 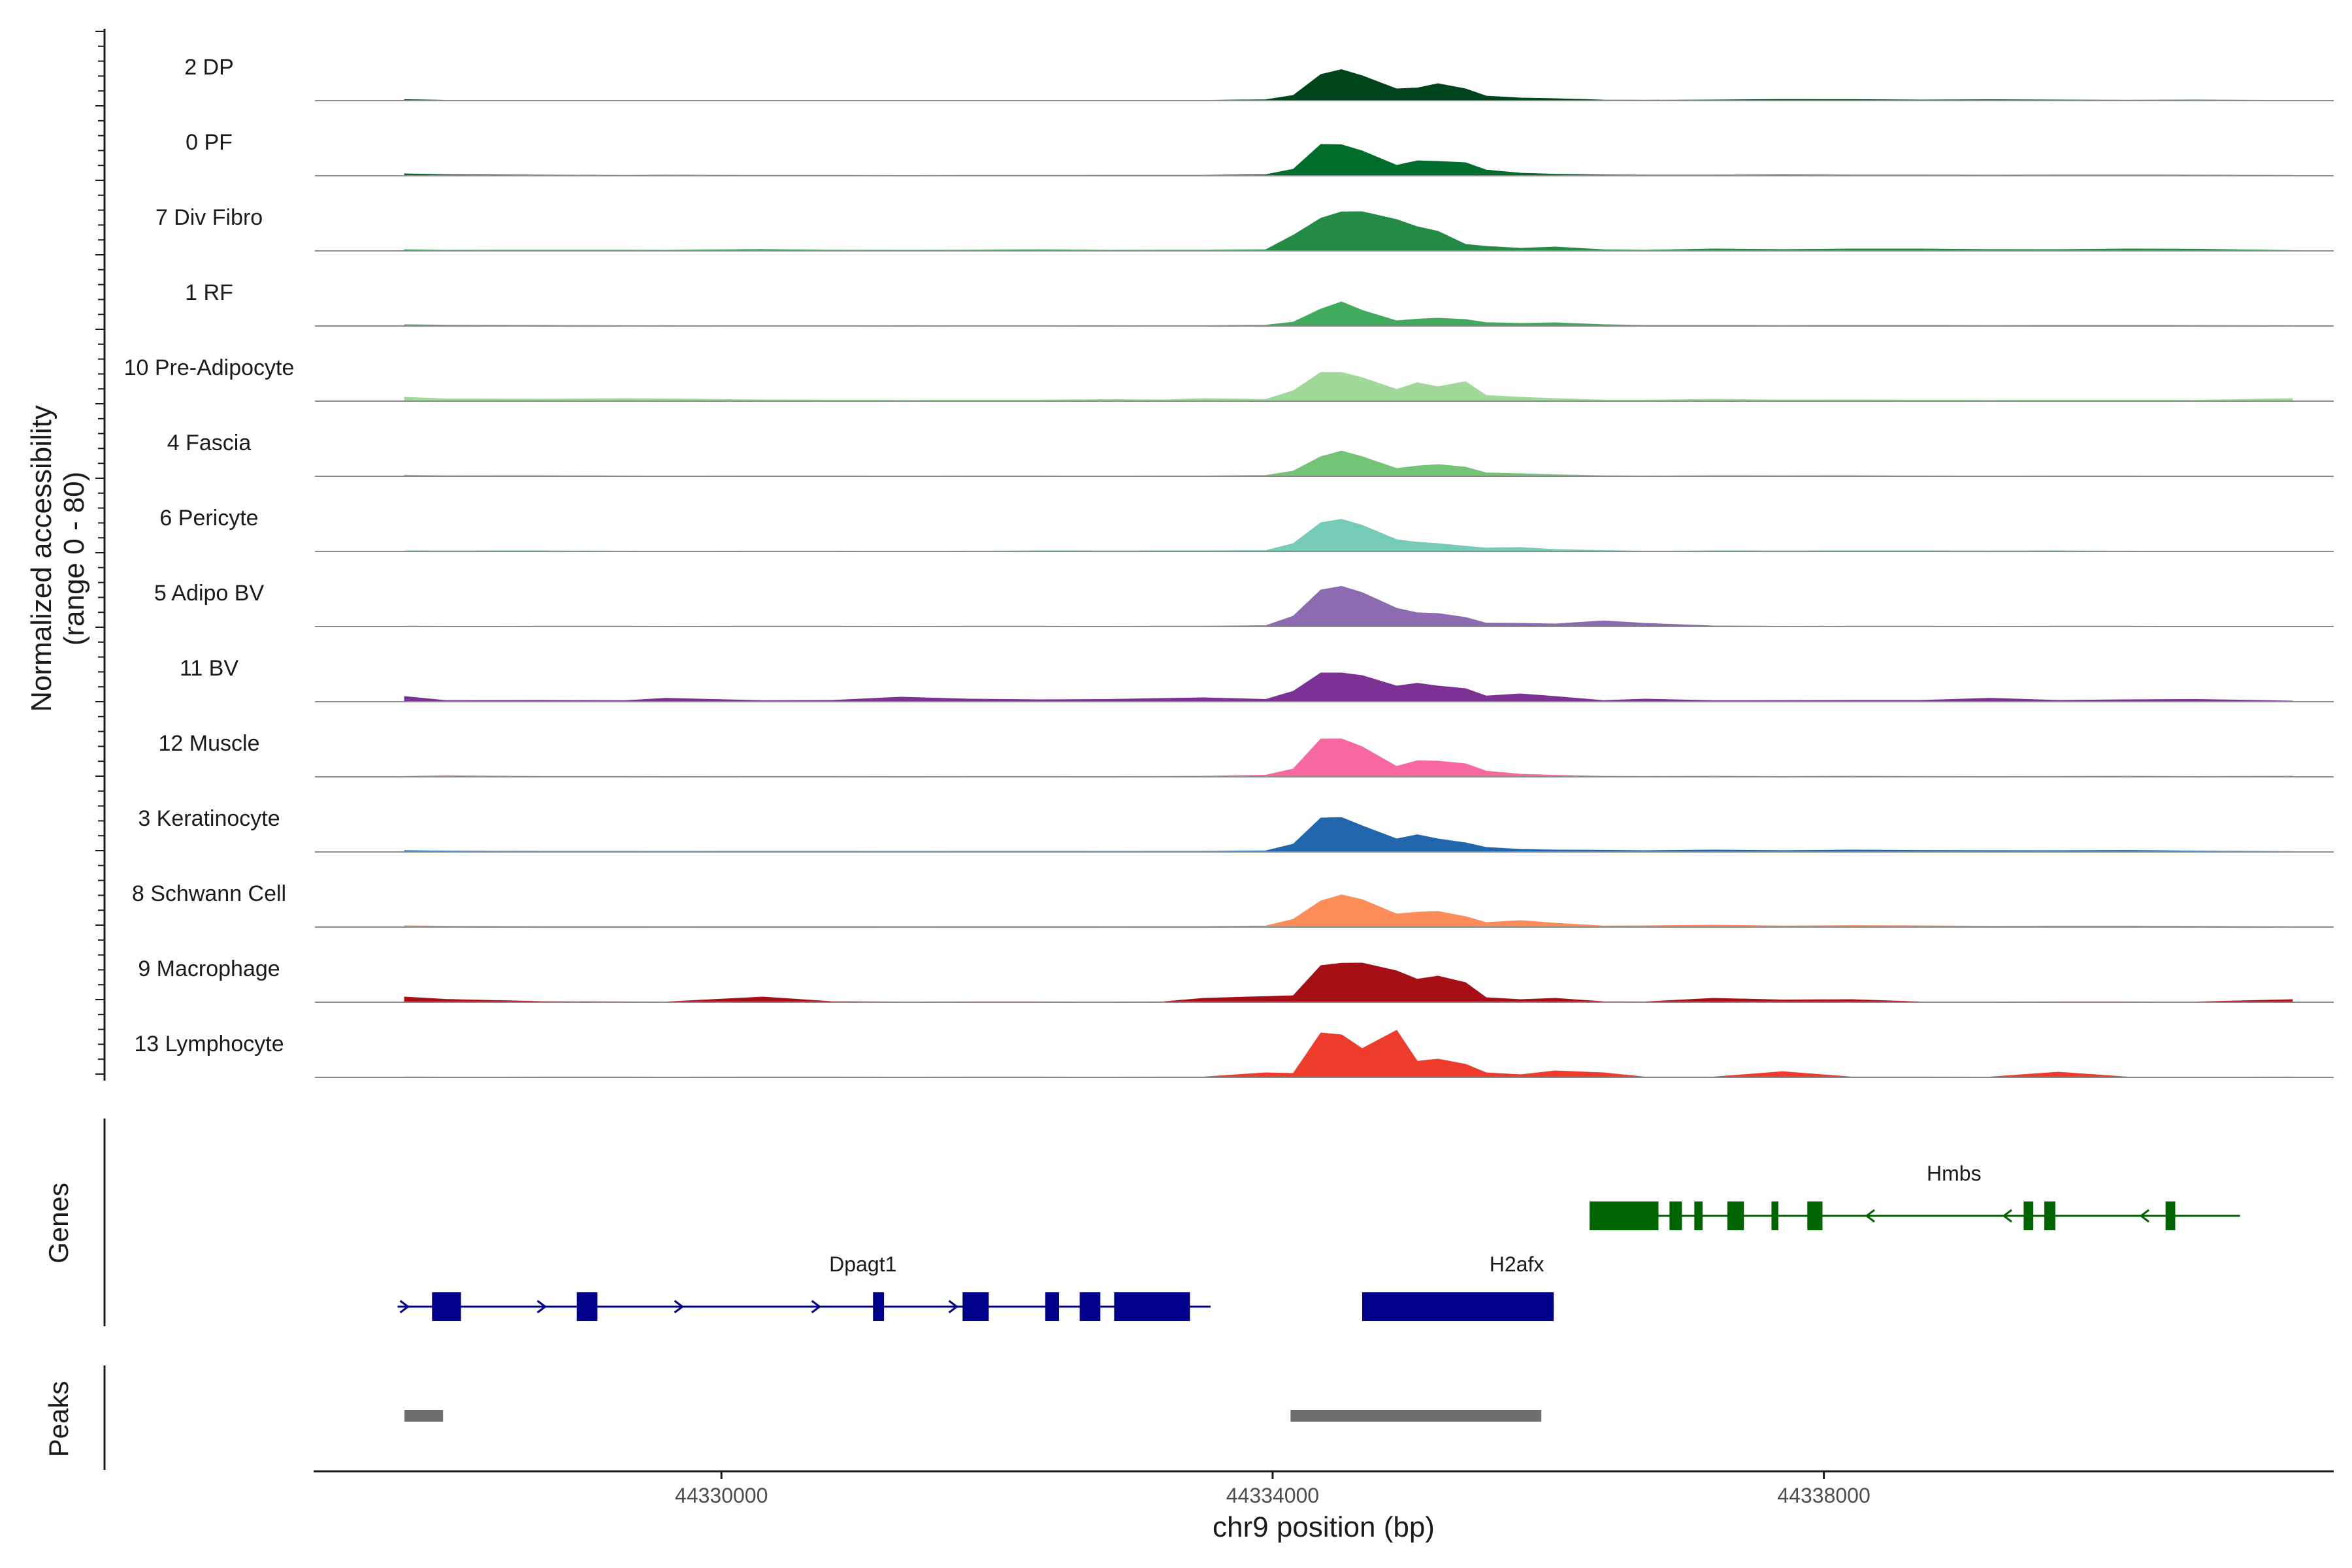 What do you see at coordinates (209, 367) in the screenshot?
I see `track-label: 10 Pre-Adipocyte` at bounding box center [209, 367].